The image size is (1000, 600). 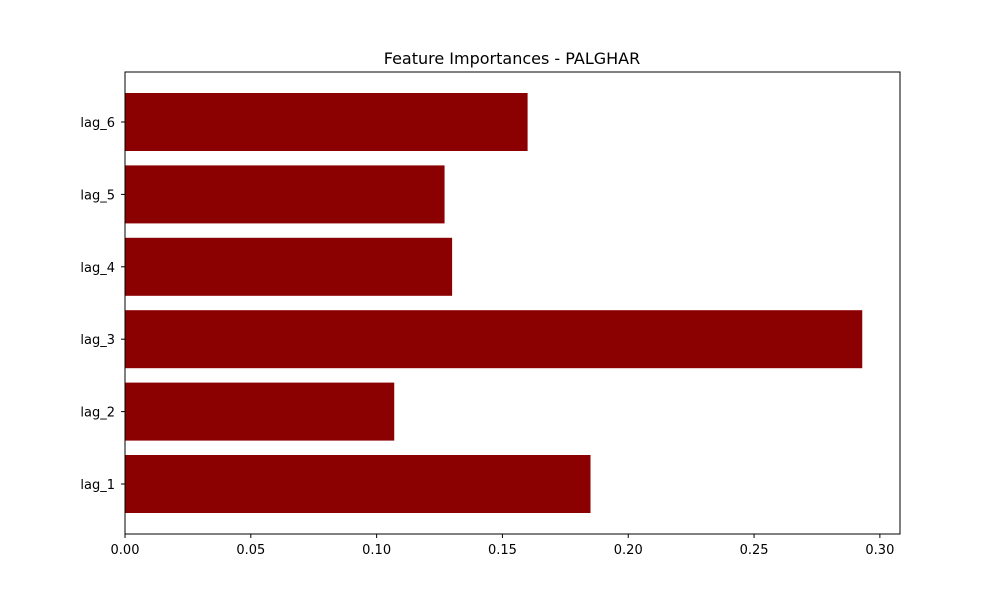 I want to click on x-axis: 0.00 0.05 0.10 0.15 0.20 0.25 0.30, so click(x=502, y=546).